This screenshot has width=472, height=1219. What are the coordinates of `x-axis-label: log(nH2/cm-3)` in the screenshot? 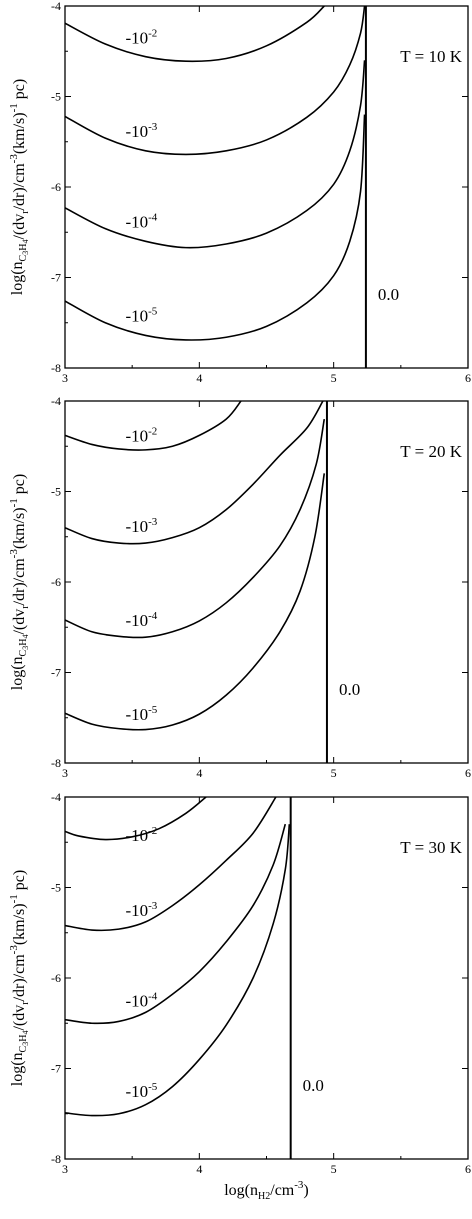 It's located at (266, 1190).